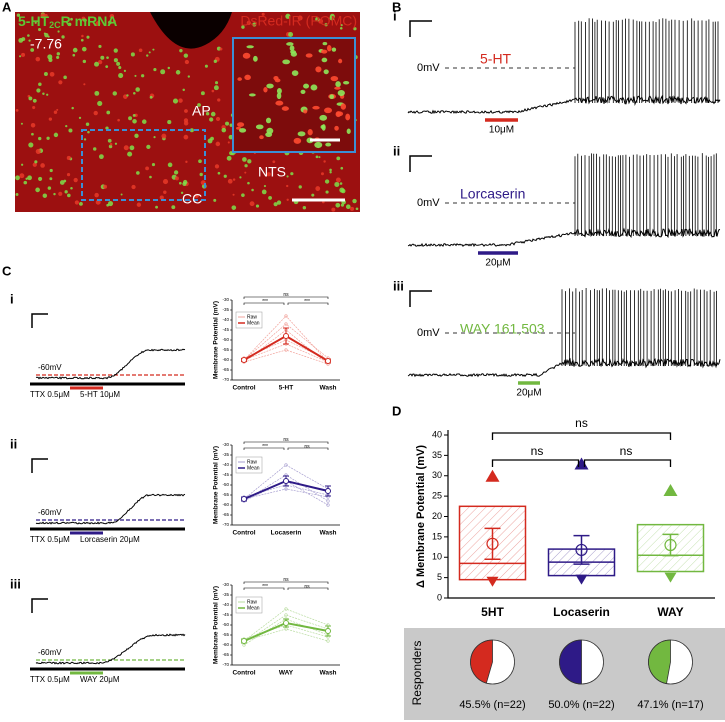 The width and height of the screenshot is (725, 722). I want to click on label: Wash, so click(327, 673).